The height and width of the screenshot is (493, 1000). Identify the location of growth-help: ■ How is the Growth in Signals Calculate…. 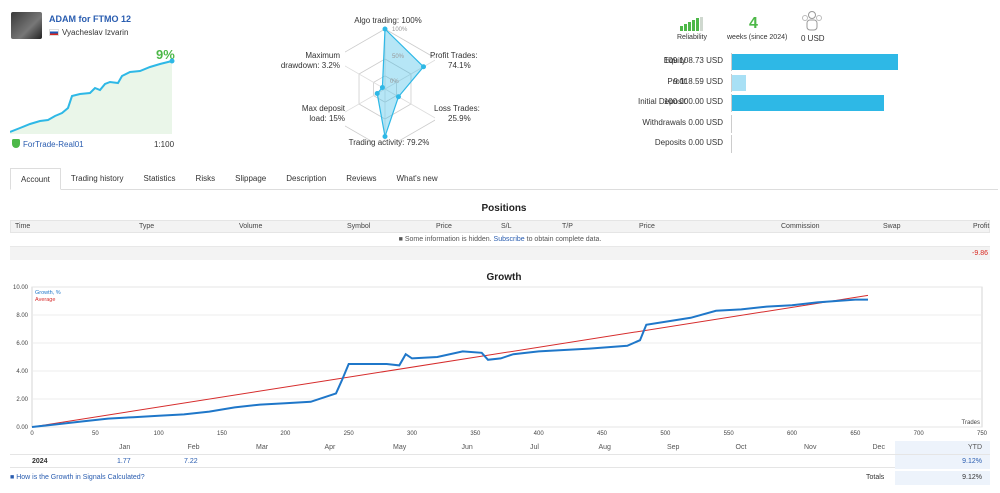
(77, 477).